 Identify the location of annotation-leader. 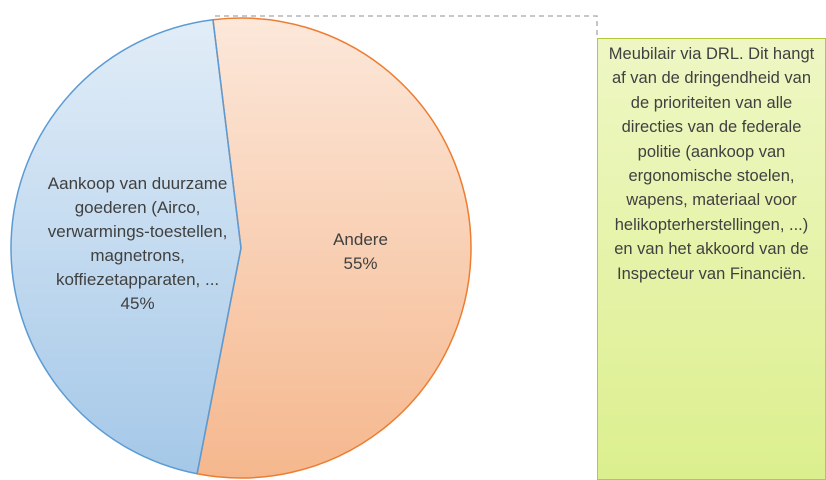
(406, 26).